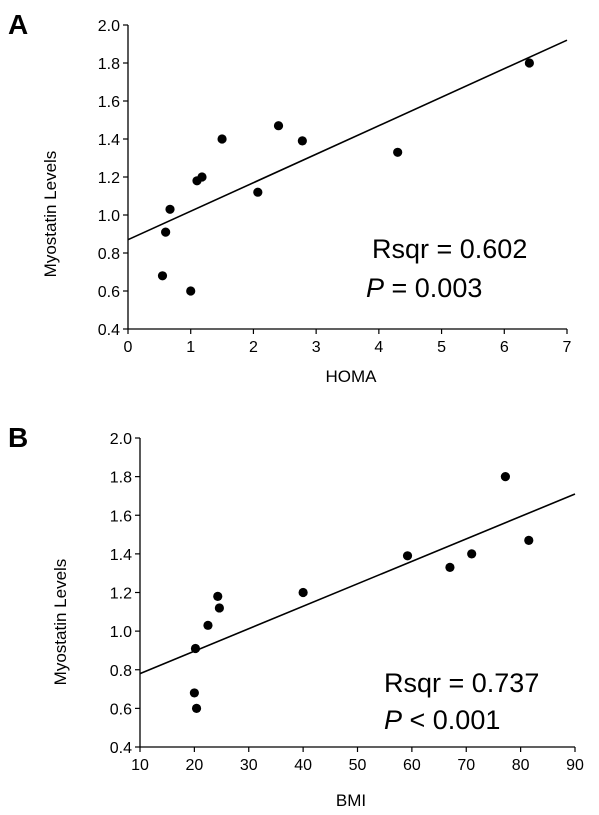 The image size is (599, 815). What do you see at coordinates (451, 720) in the screenshot?
I see `panel-b-p-value: < 0.001` at bounding box center [451, 720].